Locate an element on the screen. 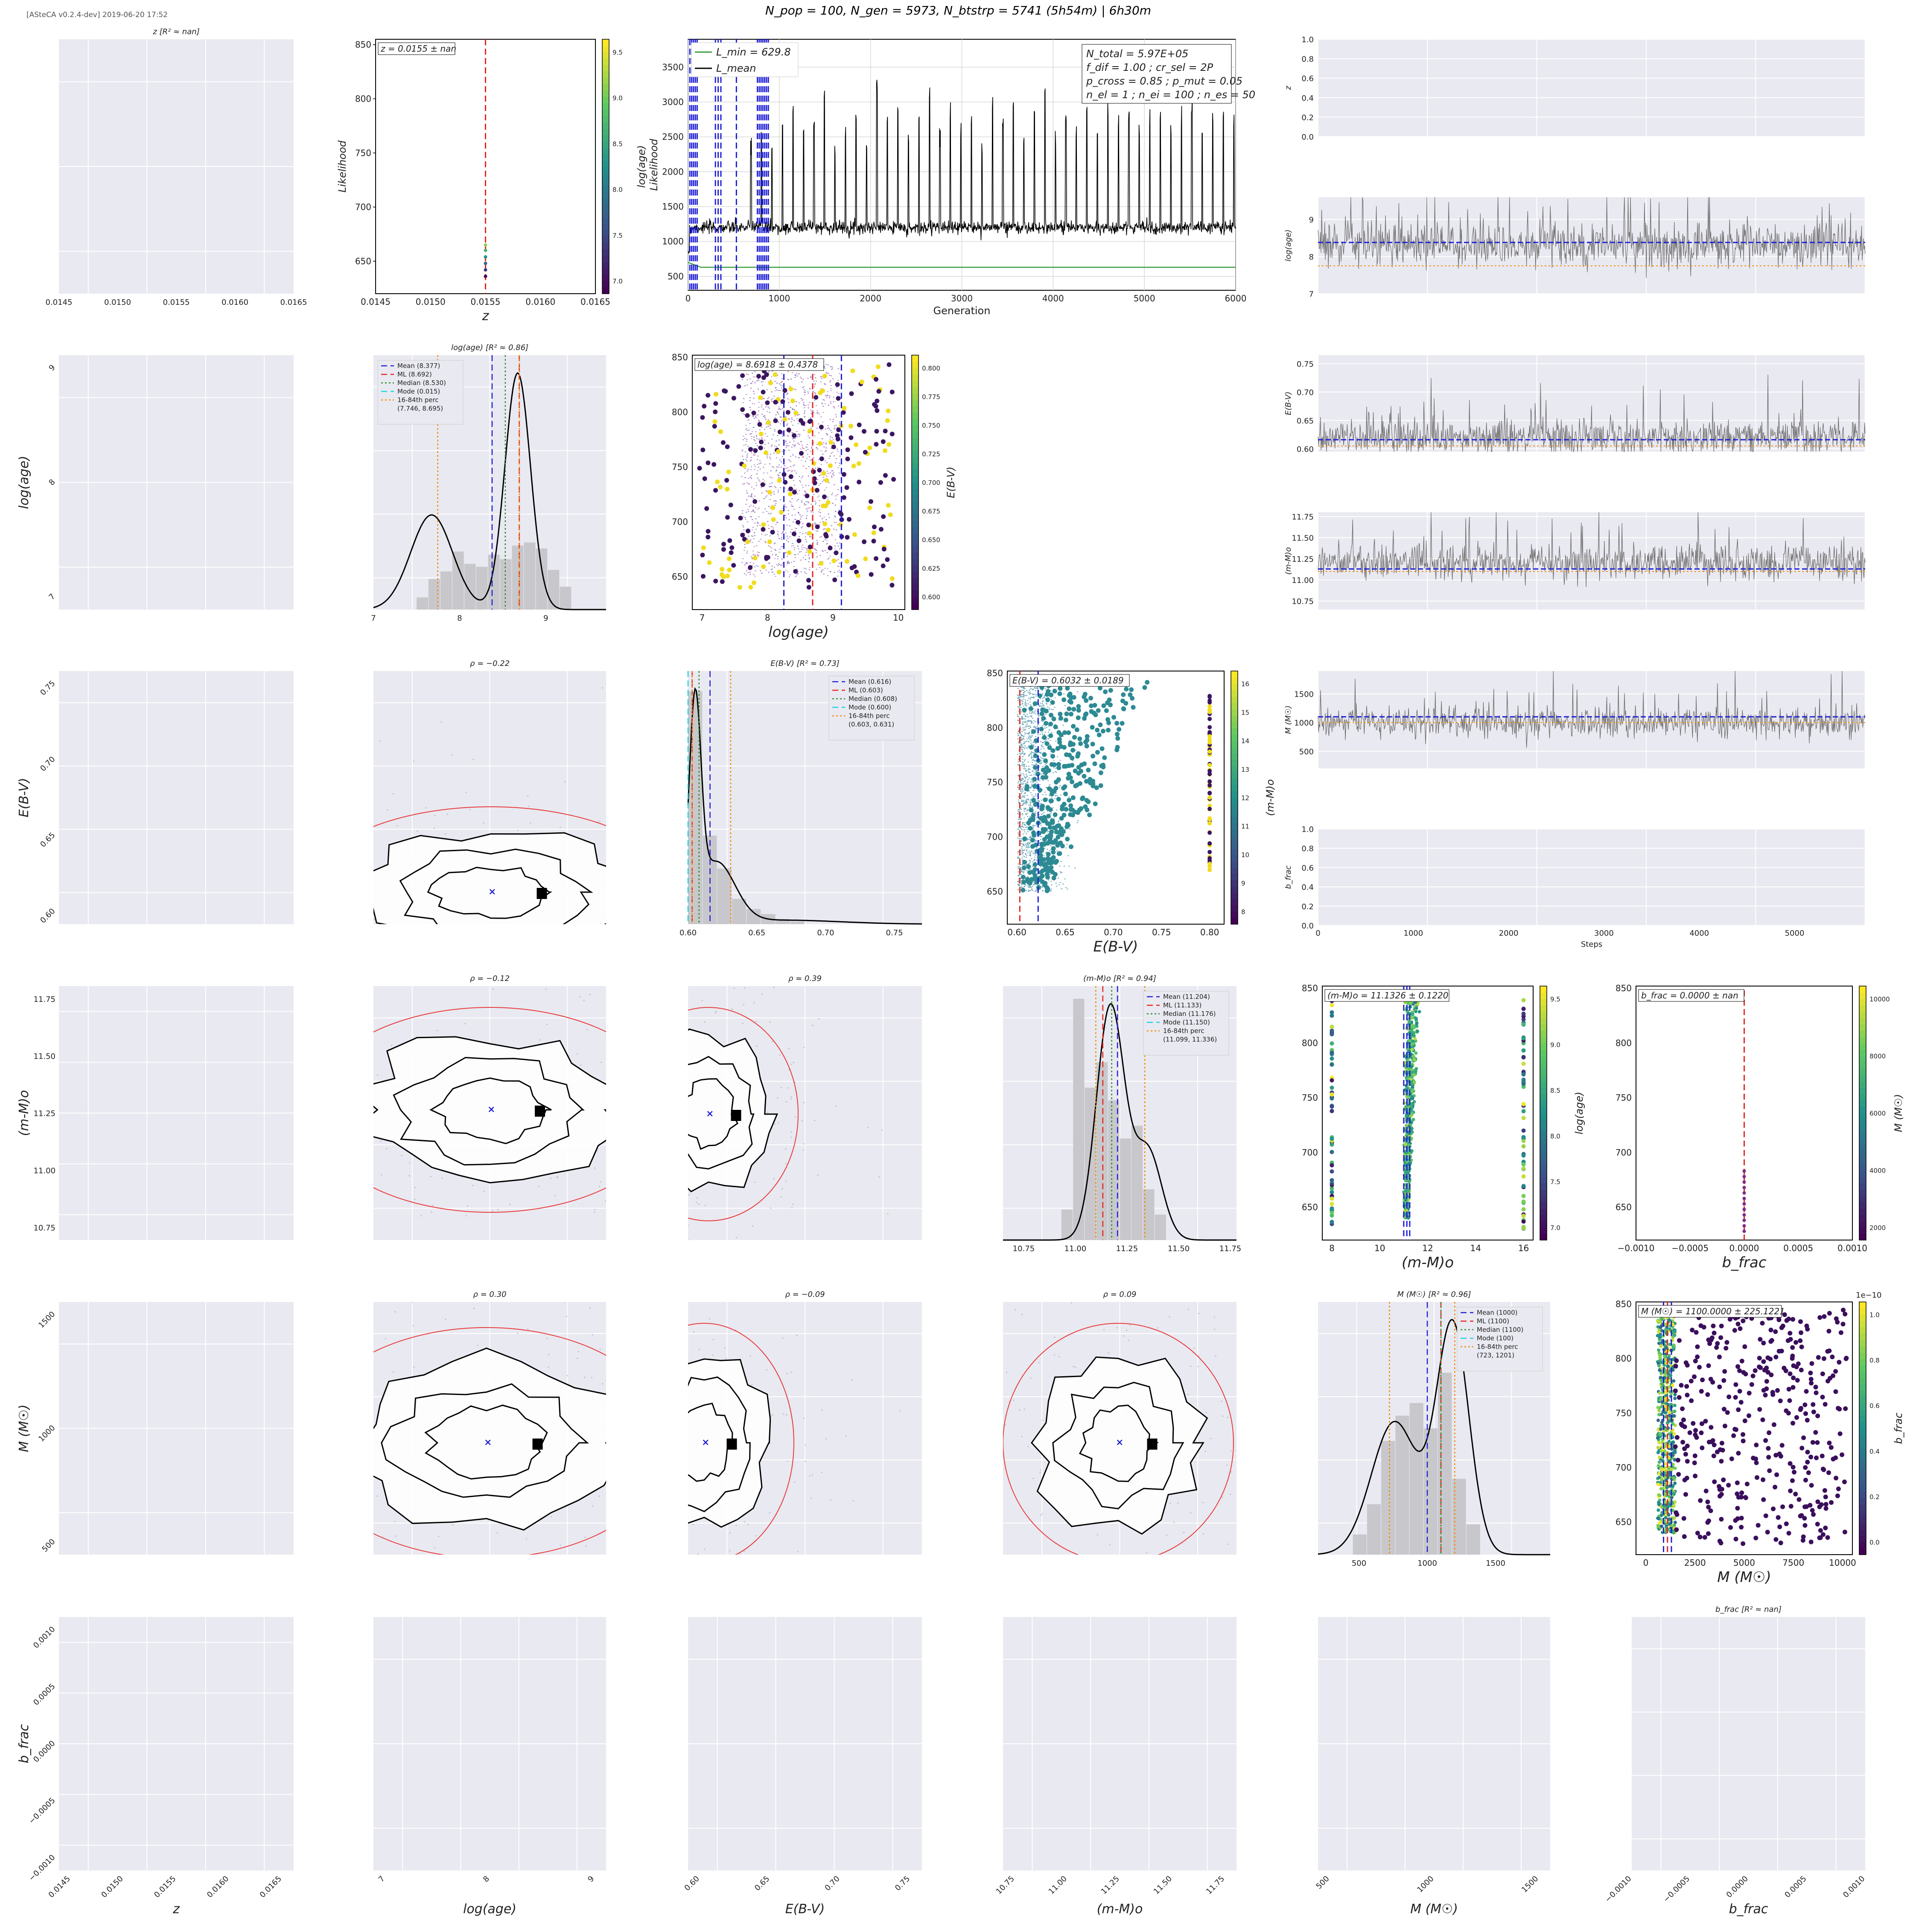 This screenshot has height=1932, width=1913. panel-bottom-4-xlabel: M (M☉) is located at coordinates (1434, 1909).